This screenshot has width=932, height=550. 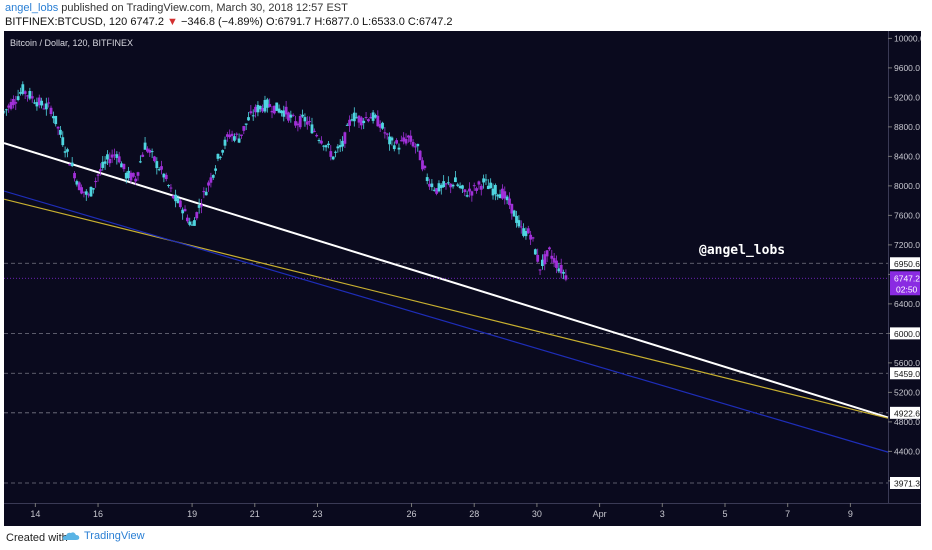 I want to click on y-tick-label: 8800.0, so click(x=907, y=127).